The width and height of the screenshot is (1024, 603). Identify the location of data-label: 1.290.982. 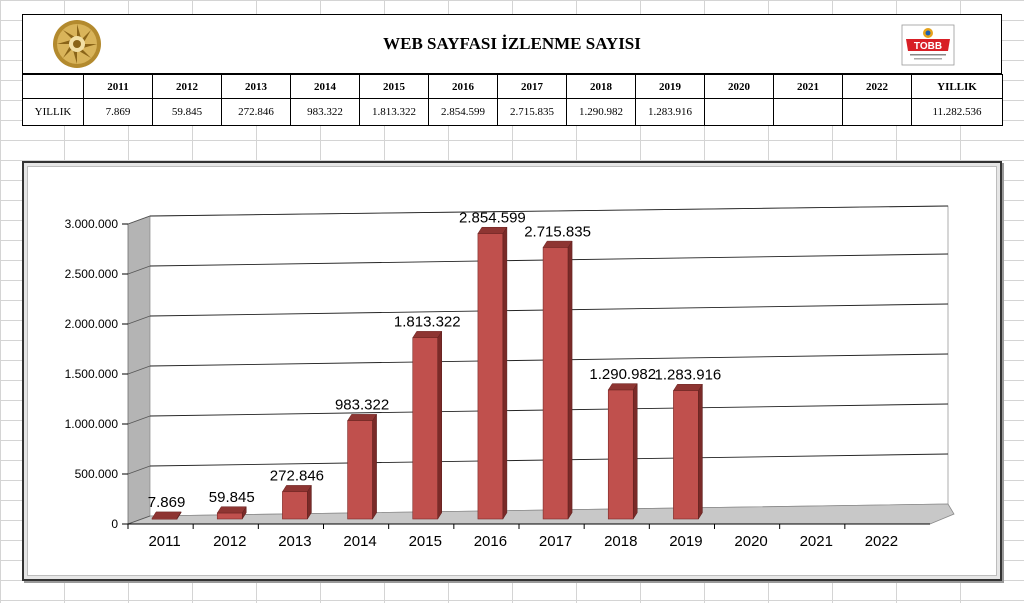
(622, 374).